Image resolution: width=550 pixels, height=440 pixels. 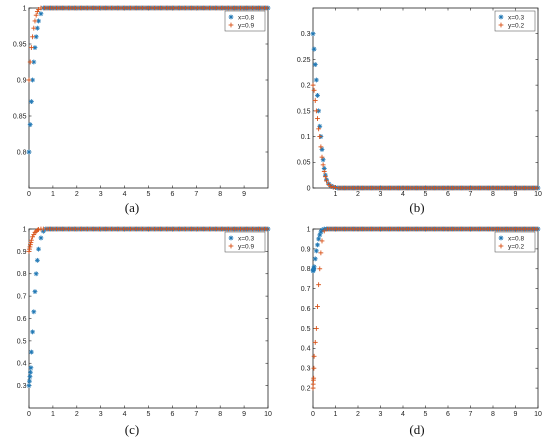 I want to click on x-tick-label: 6, so click(x=448, y=194).